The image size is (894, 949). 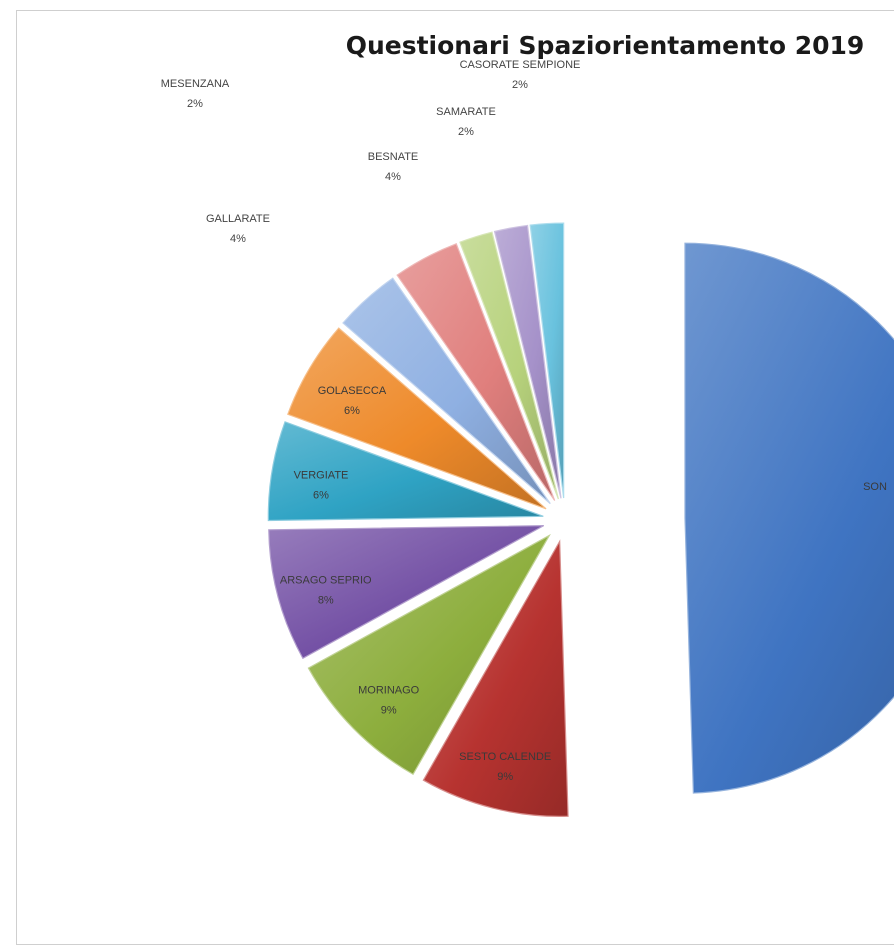 I want to click on pie-slice-vergiate, so click(x=405, y=471).